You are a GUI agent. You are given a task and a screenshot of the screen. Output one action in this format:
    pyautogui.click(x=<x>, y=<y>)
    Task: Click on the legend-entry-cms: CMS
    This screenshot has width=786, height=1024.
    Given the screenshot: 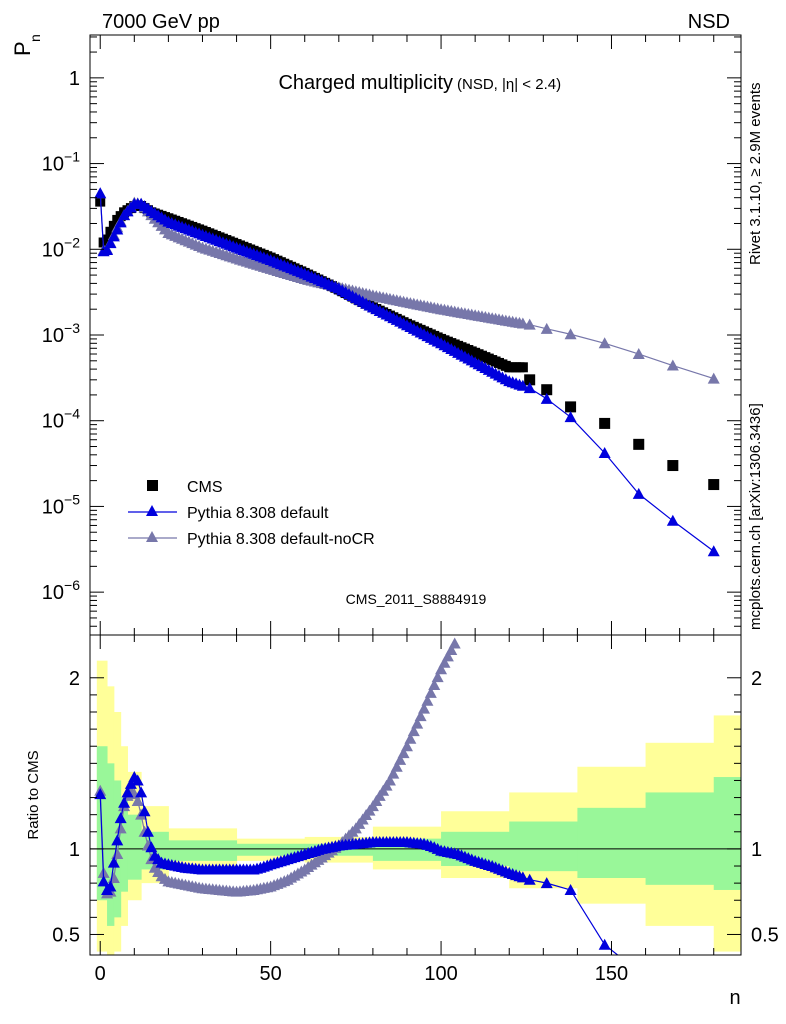 What is the action you would take?
    pyautogui.click(x=185, y=487)
    